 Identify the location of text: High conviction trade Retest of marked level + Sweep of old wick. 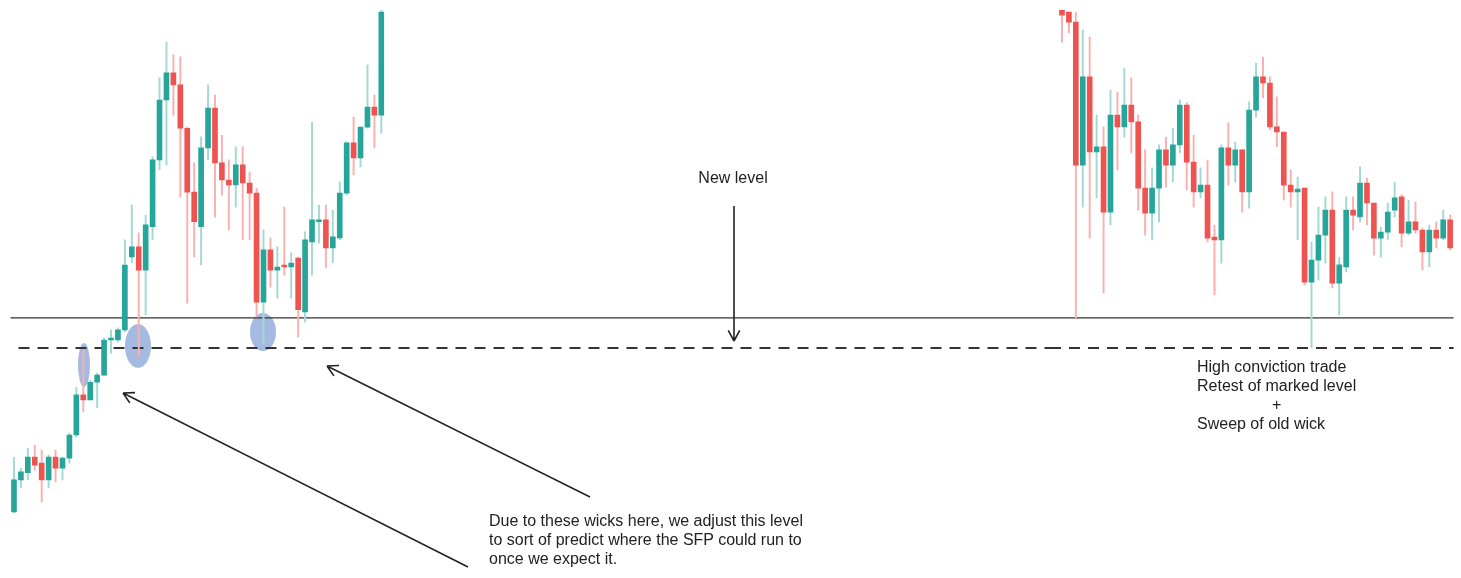
(1277, 395).